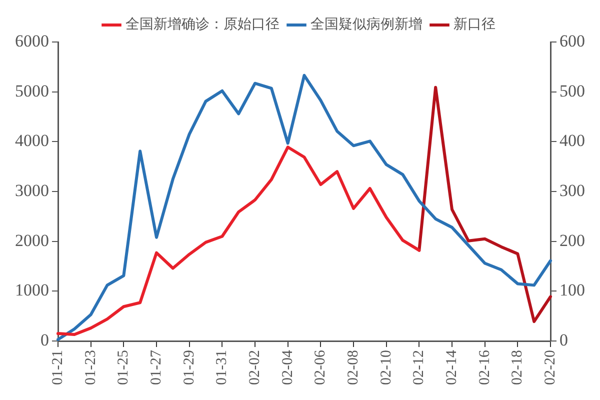 The height and width of the screenshot is (400, 600). What do you see at coordinates (564, 340) in the screenshot?
I see `y2-tick-label: 0` at bounding box center [564, 340].